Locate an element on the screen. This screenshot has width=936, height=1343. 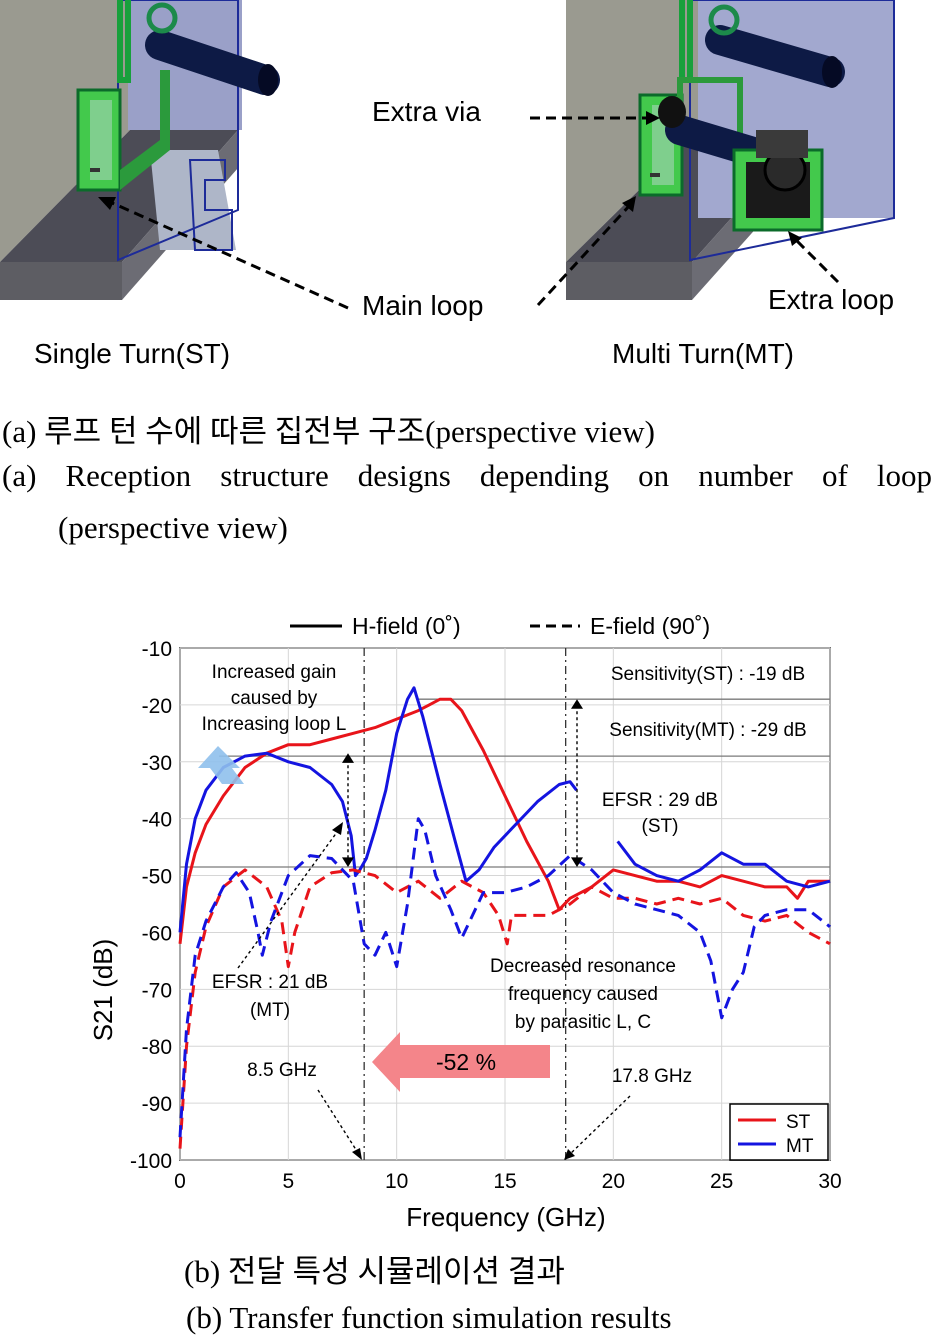
y-tick-label: -100 is located at coordinates (151, 1161).